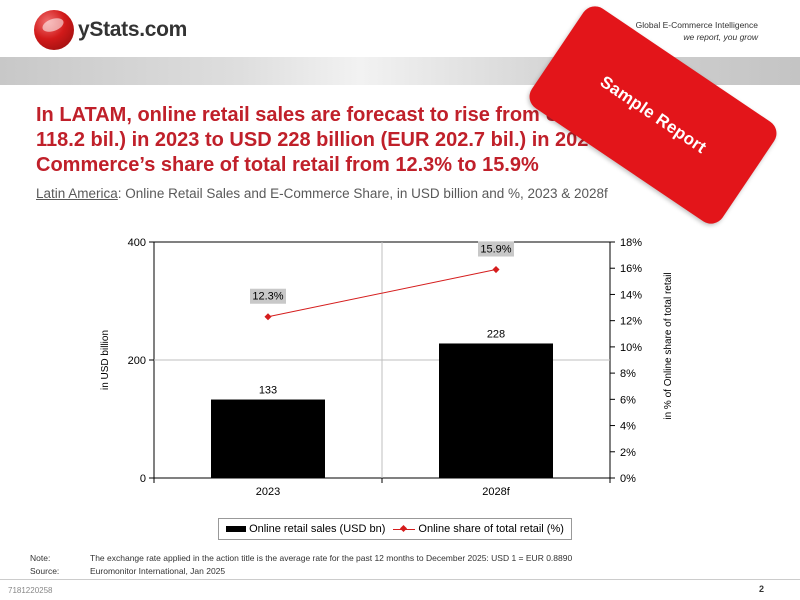  Describe the element at coordinates (653, 115) in the screenshot. I see `stamp-text: Sample Report` at that location.